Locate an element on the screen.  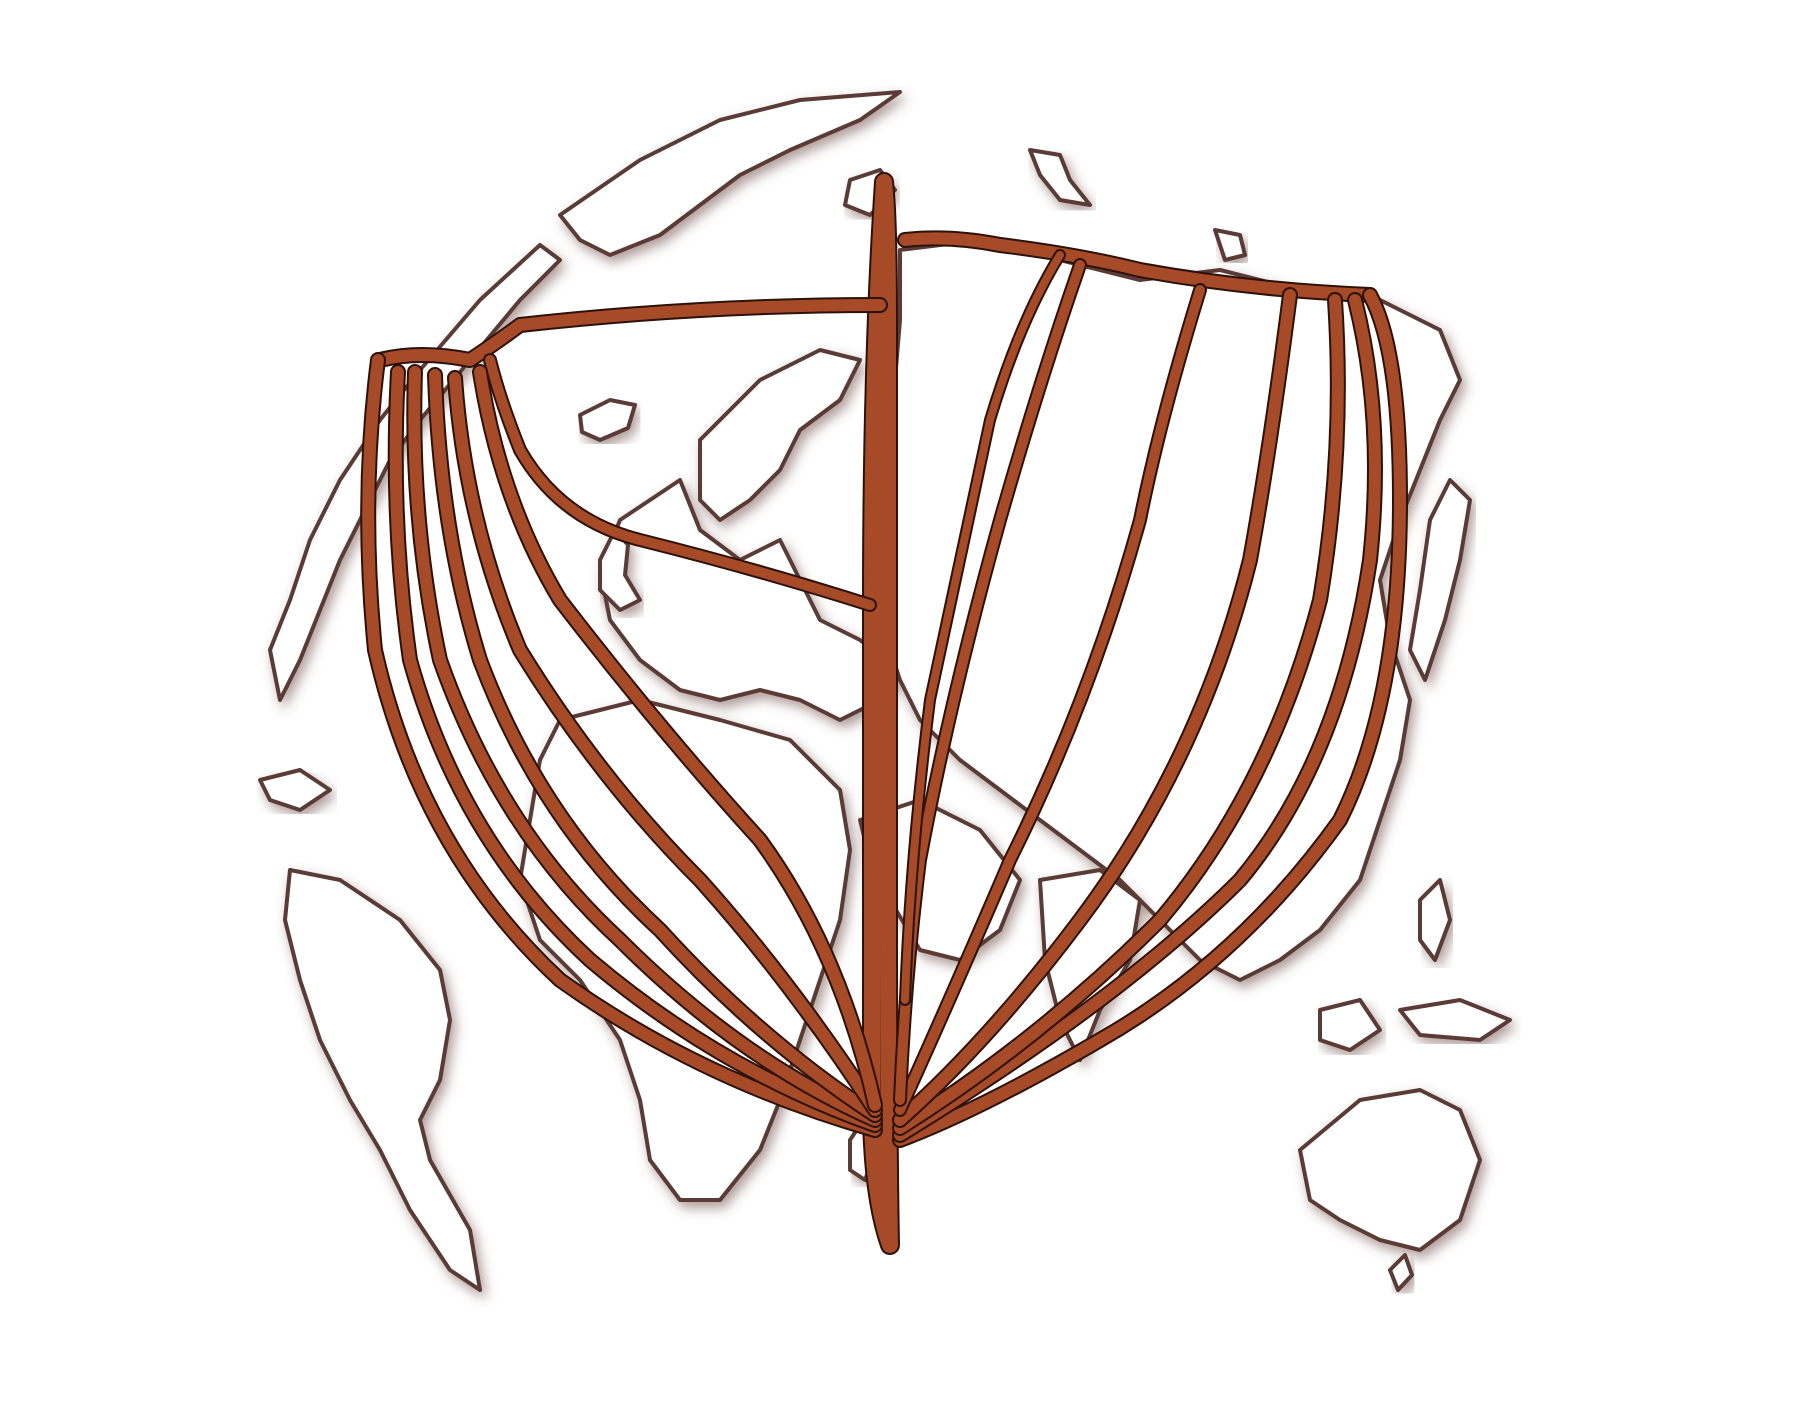
landmass-southeast-asia is located at coordinates (1350, 1025).